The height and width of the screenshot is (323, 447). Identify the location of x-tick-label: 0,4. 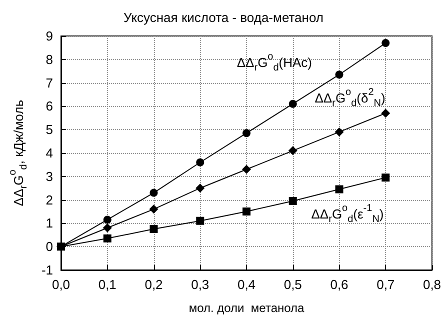
(246, 284).